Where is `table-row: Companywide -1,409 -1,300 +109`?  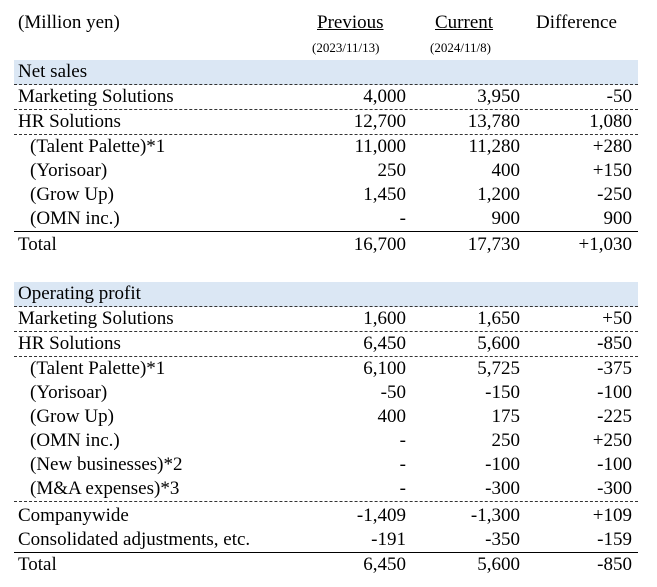
table-row: Companywide -1,409 -1,300 +109 is located at coordinates (325, 515).